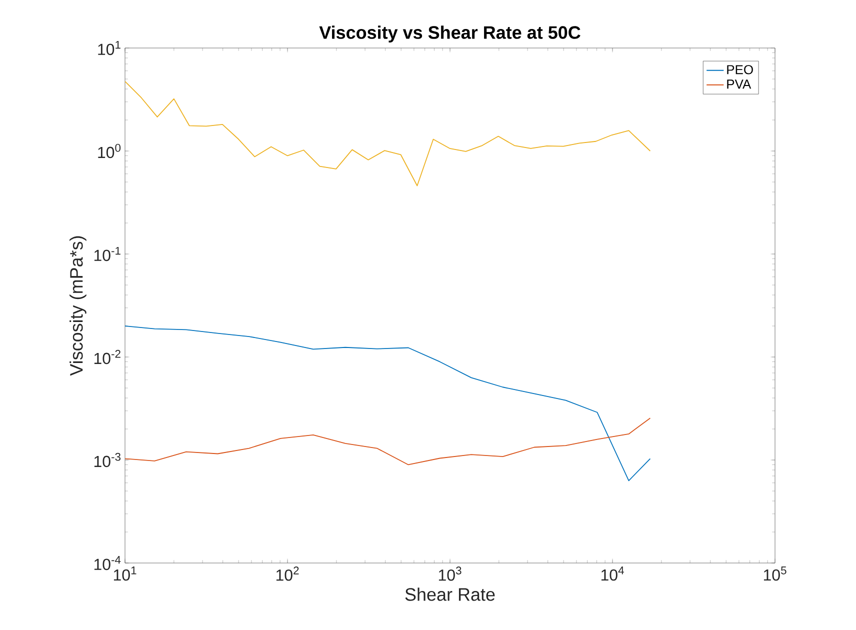  I want to click on legend-label: PEO, so click(740, 69).